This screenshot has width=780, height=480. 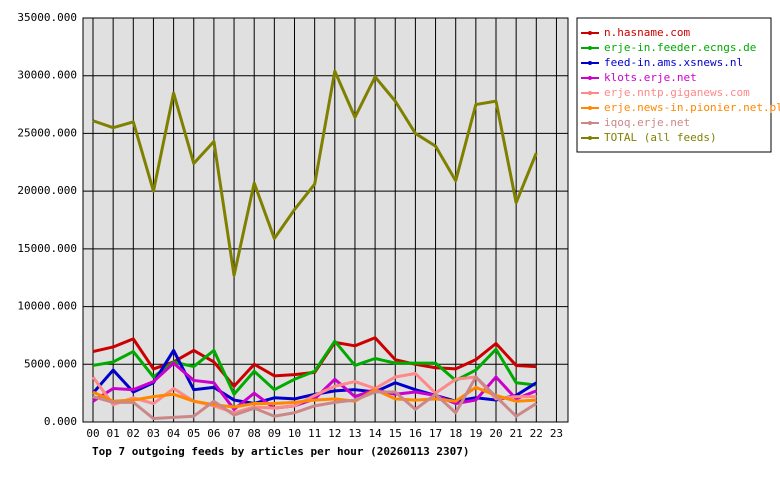 What do you see at coordinates (495, 433) in the screenshot?
I see `x-tick-label: 20` at bounding box center [495, 433].